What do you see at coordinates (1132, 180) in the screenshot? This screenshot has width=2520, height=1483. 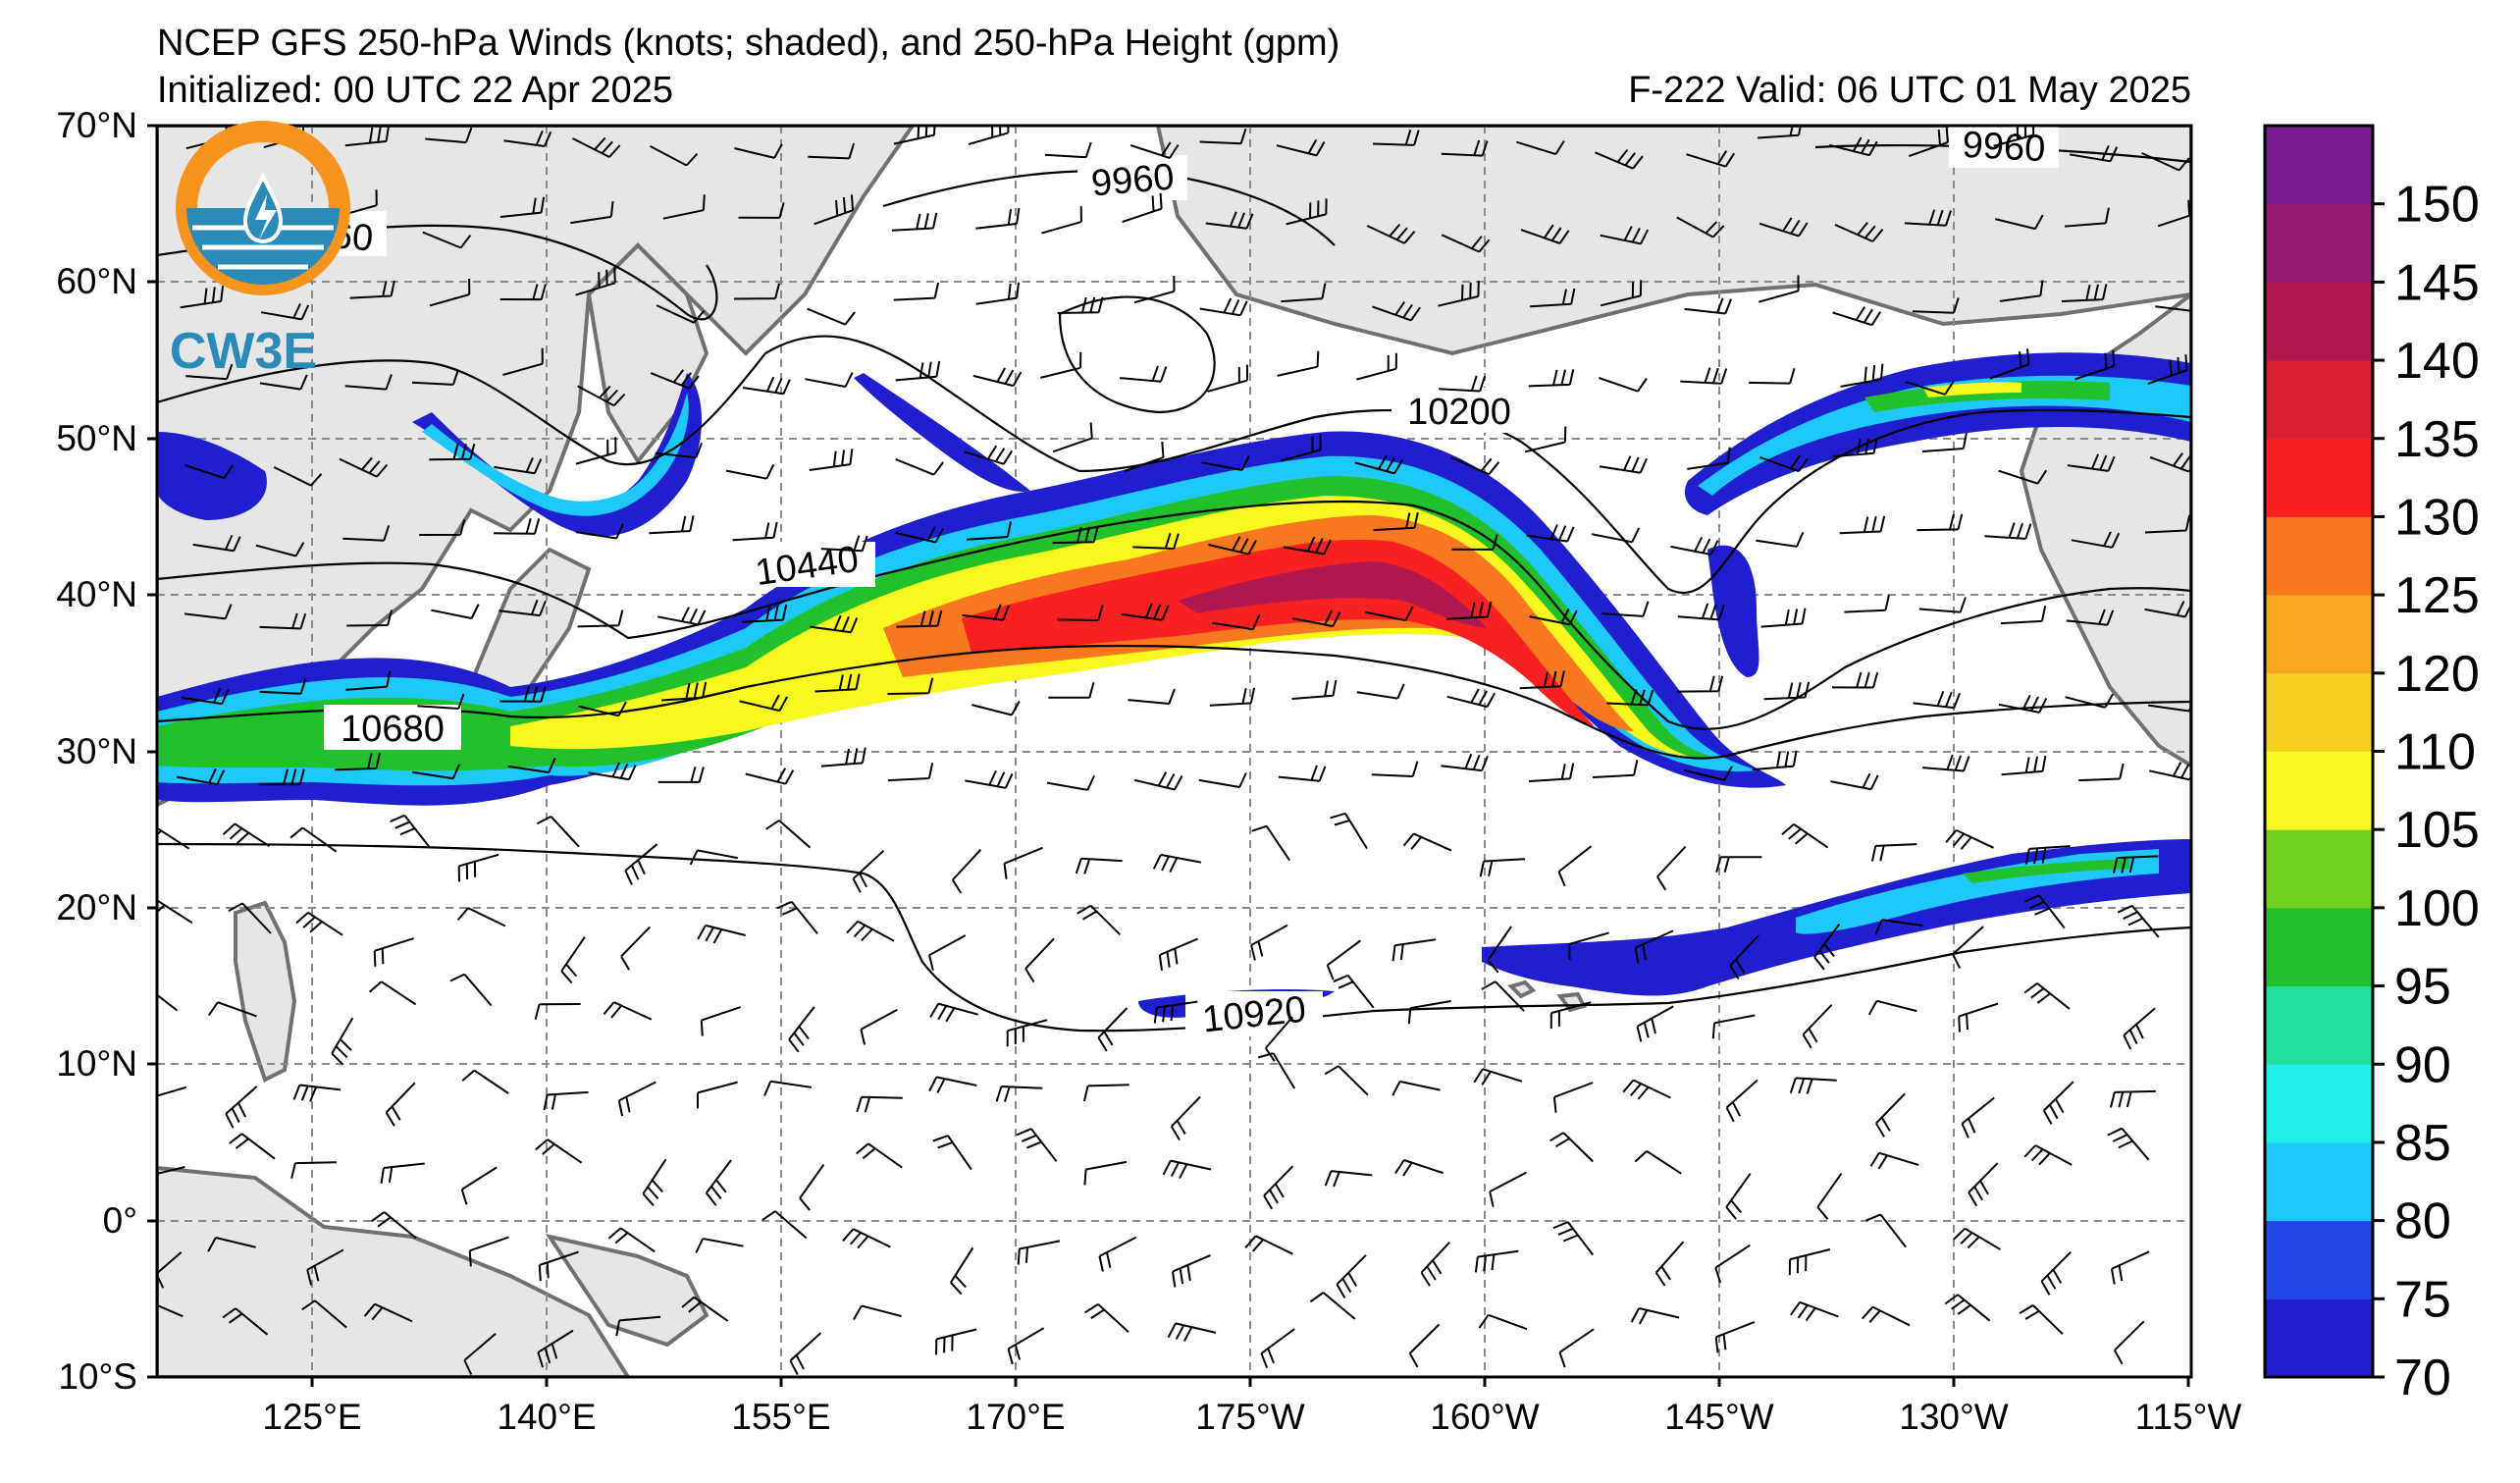 I see `contour-label-1: 9960` at bounding box center [1132, 180].